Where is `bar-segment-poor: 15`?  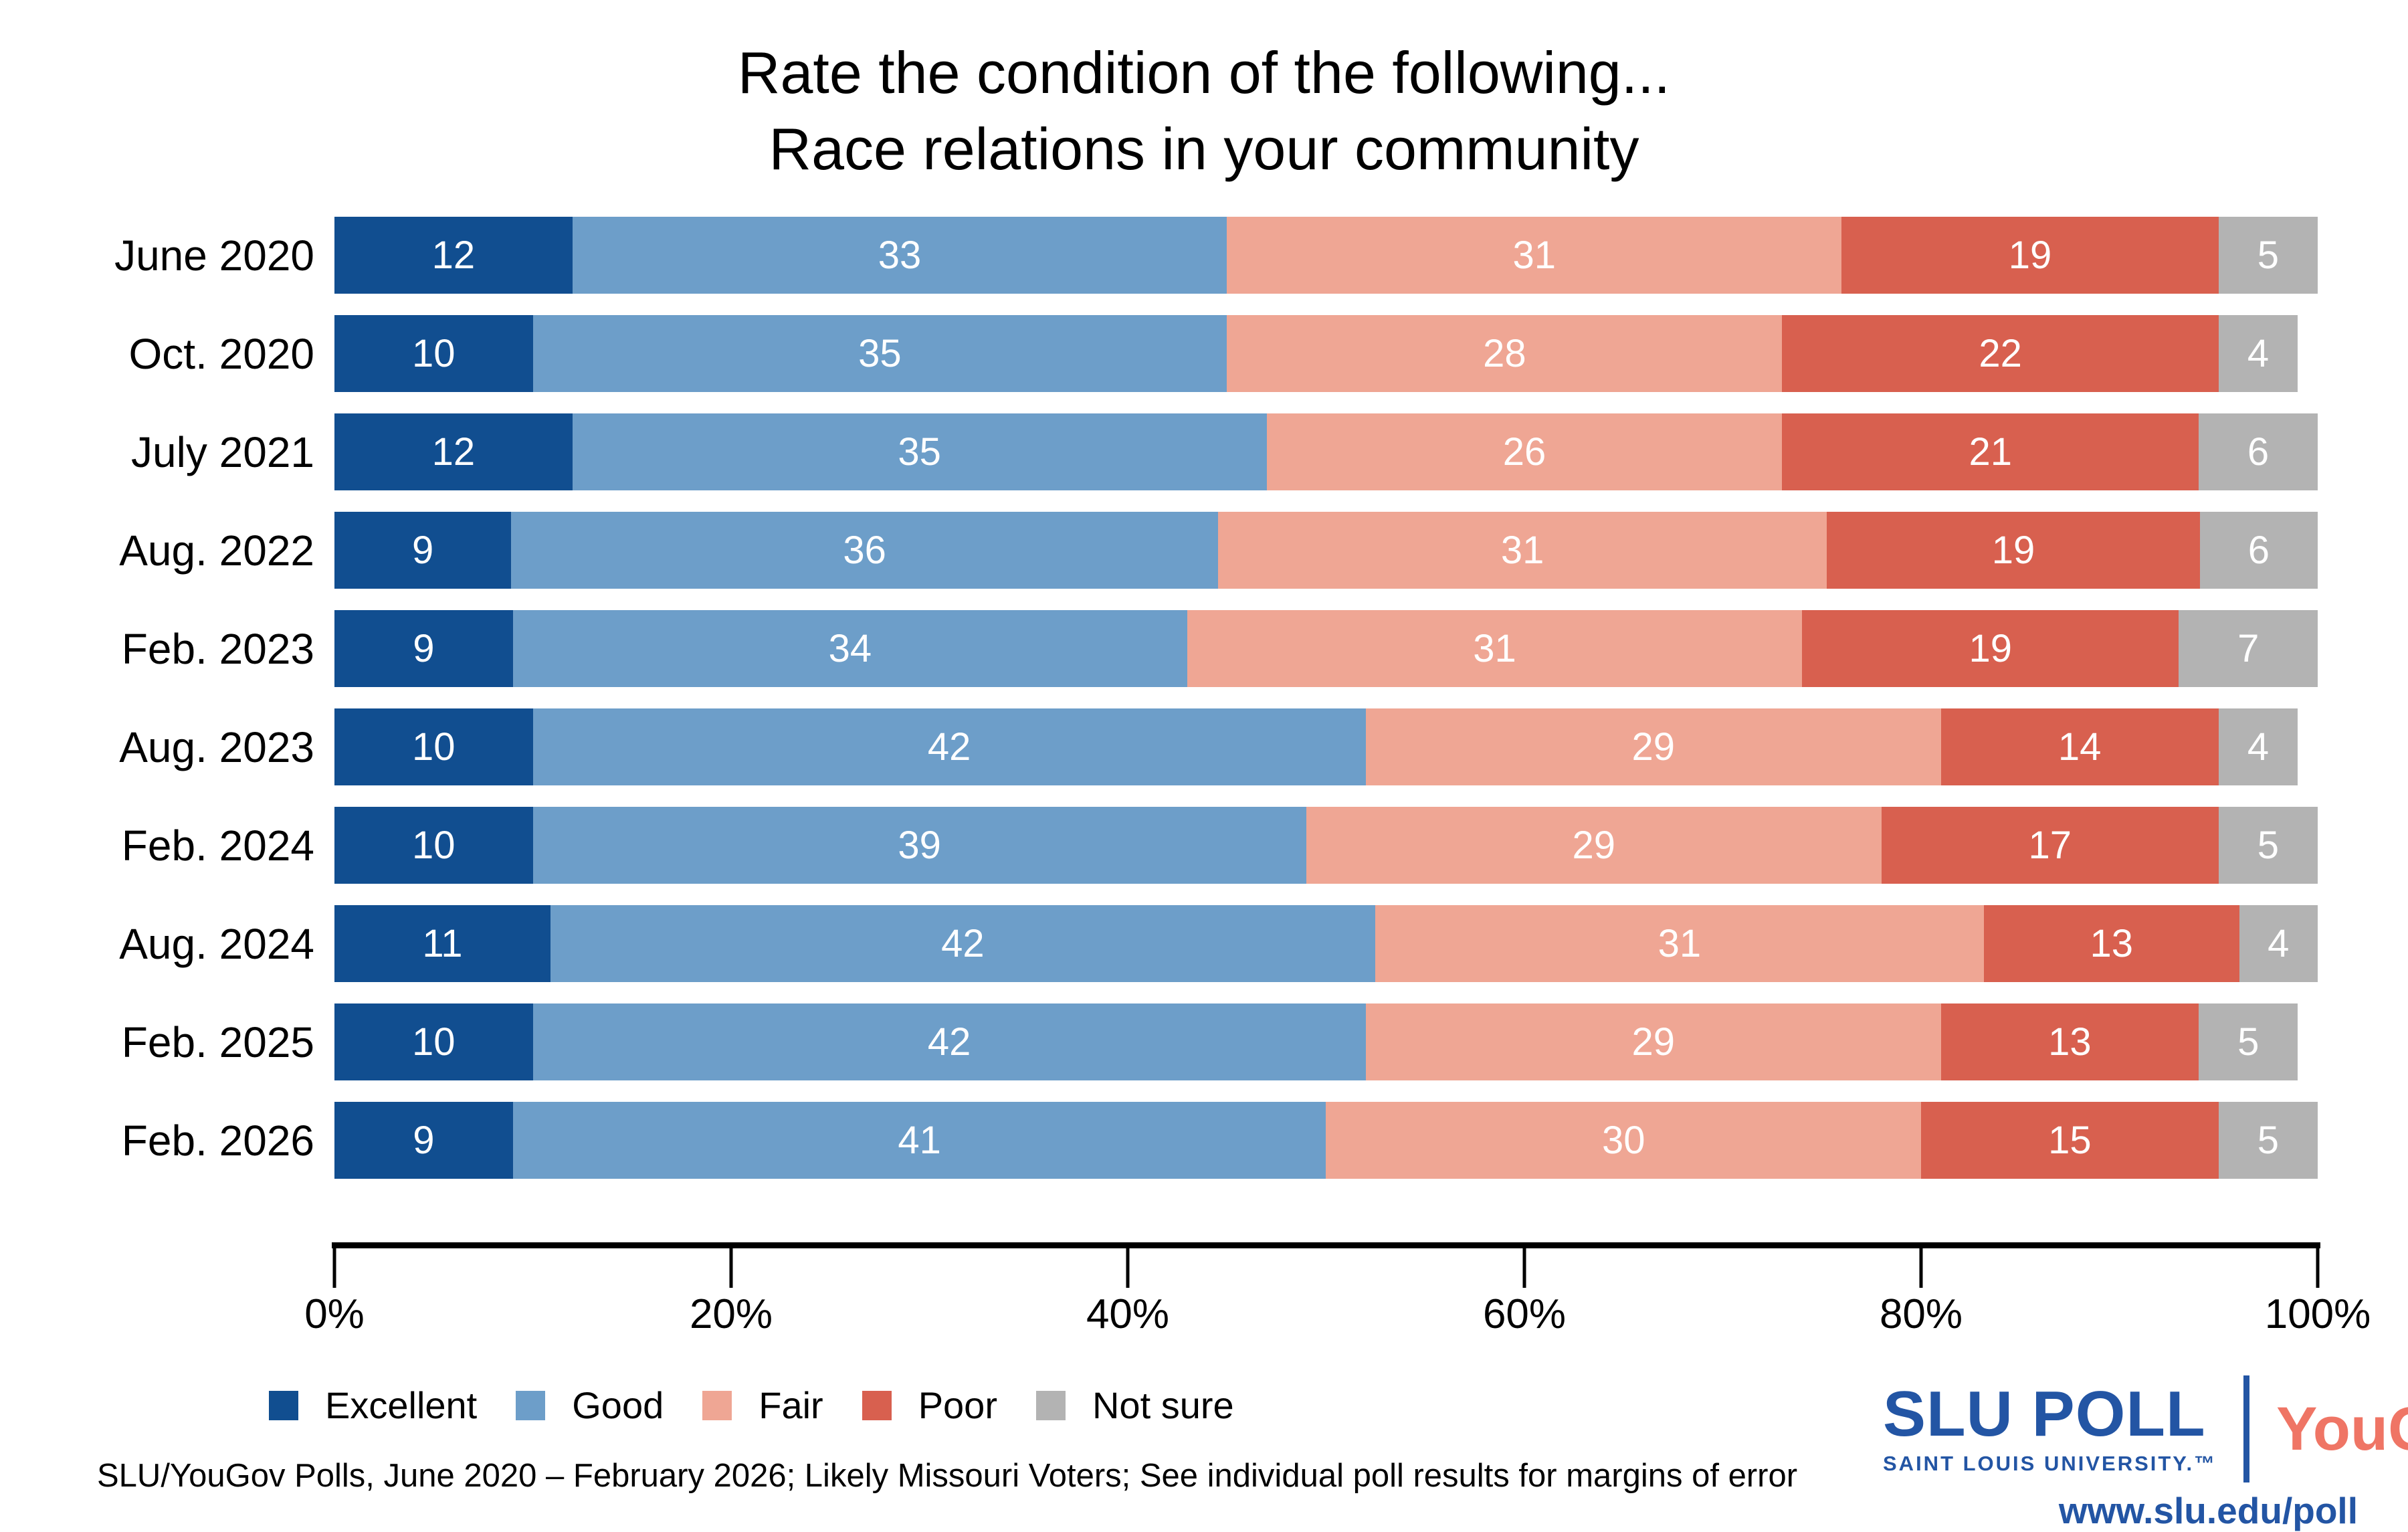 bar-segment-poor: 15 is located at coordinates (2069, 1140).